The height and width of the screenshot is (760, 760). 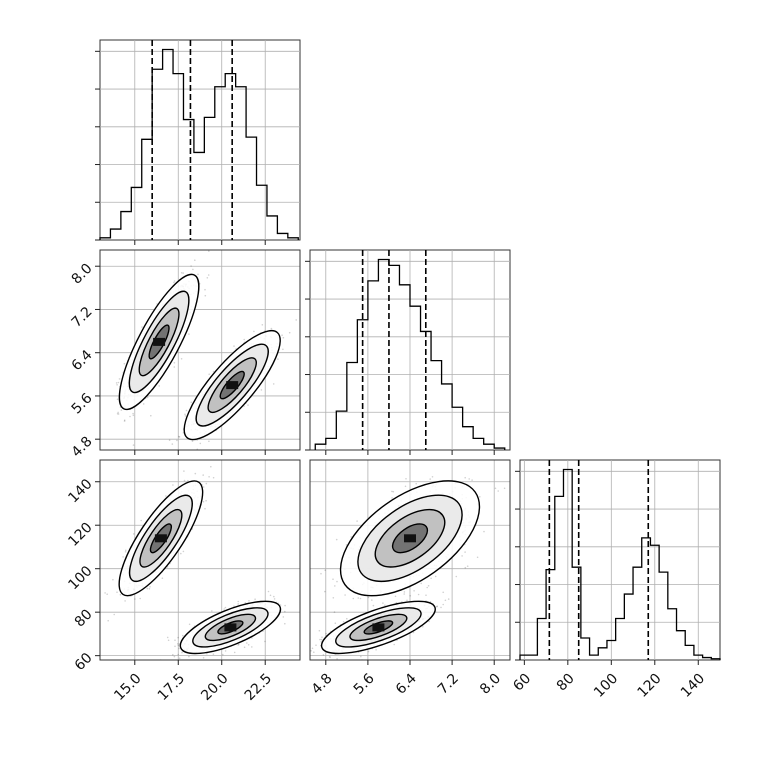 What do you see at coordinates (82, 447) in the screenshot?
I see `scatter-p2-p1-ytick-label: 4.8` at bounding box center [82, 447].